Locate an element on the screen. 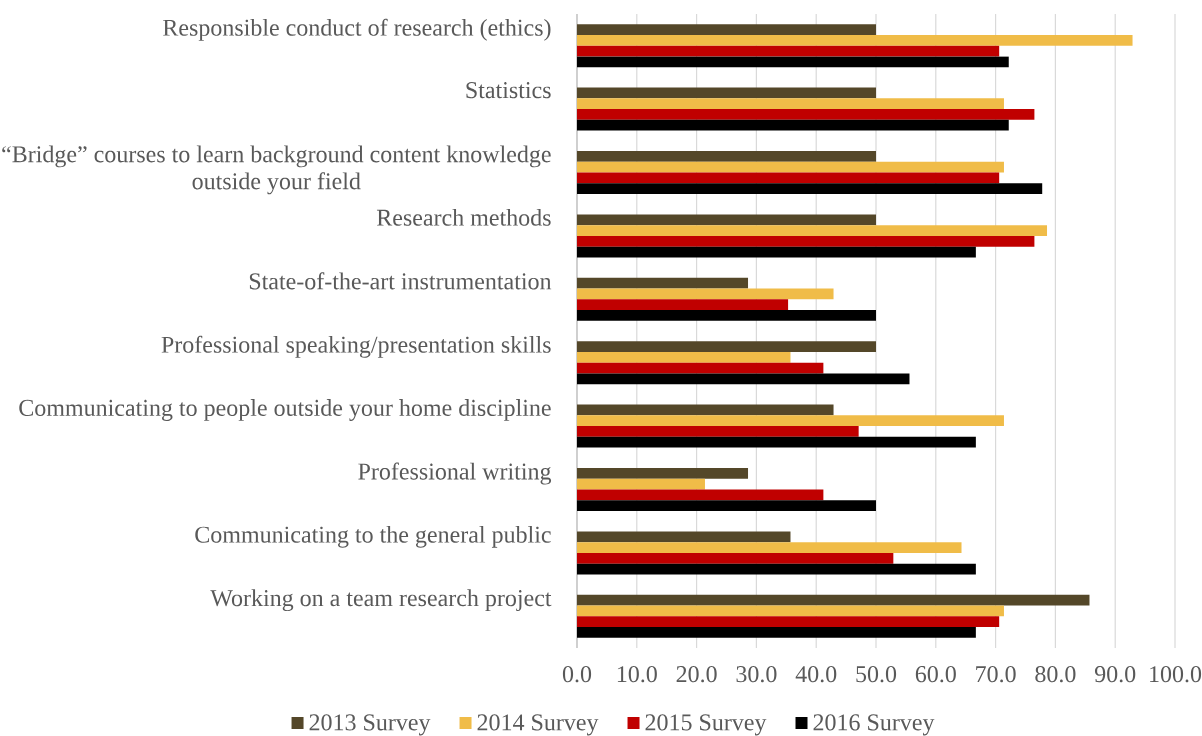 The image size is (1202, 736). y-tick-label: Professional speaking/presentation skills is located at coordinates (356, 346).